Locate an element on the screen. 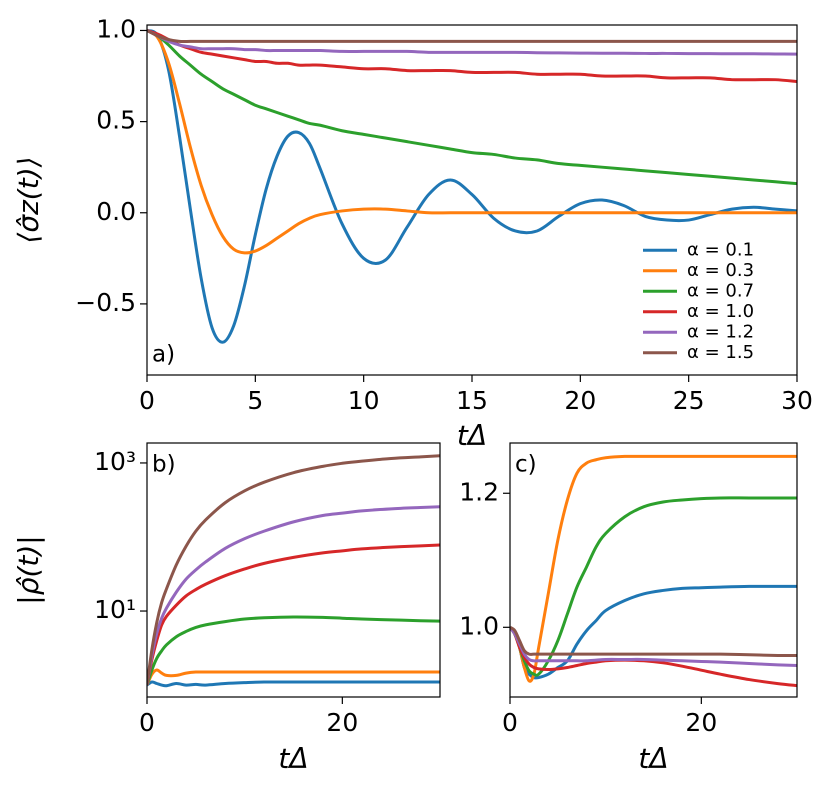 This screenshot has width=831, height=792. y-tick-label: 0.5 is located at coordinates (116, 120).